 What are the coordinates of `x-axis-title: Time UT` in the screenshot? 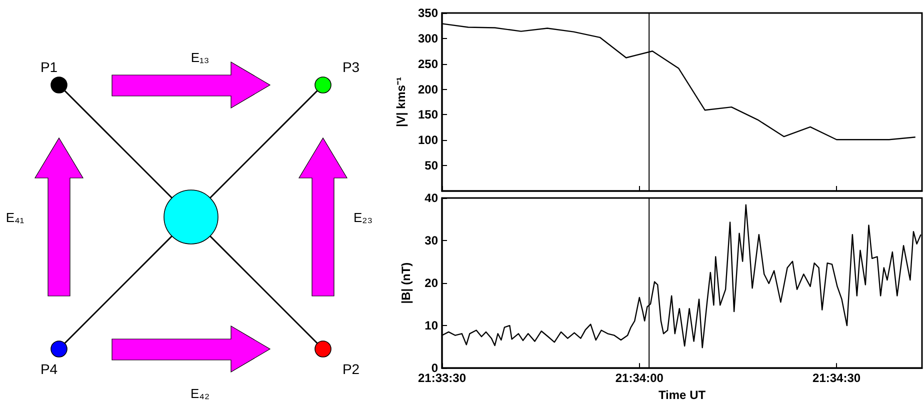 It's located at (682, 395).